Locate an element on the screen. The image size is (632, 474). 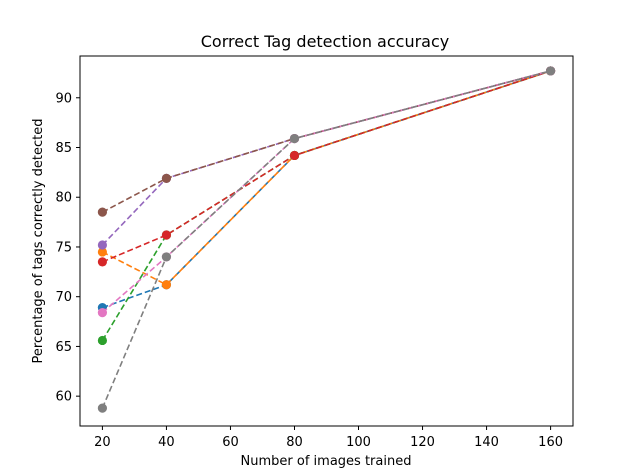
y-axis-ticks: 60 65 70 75 80 85 90 is located at coordinates (67, 248).